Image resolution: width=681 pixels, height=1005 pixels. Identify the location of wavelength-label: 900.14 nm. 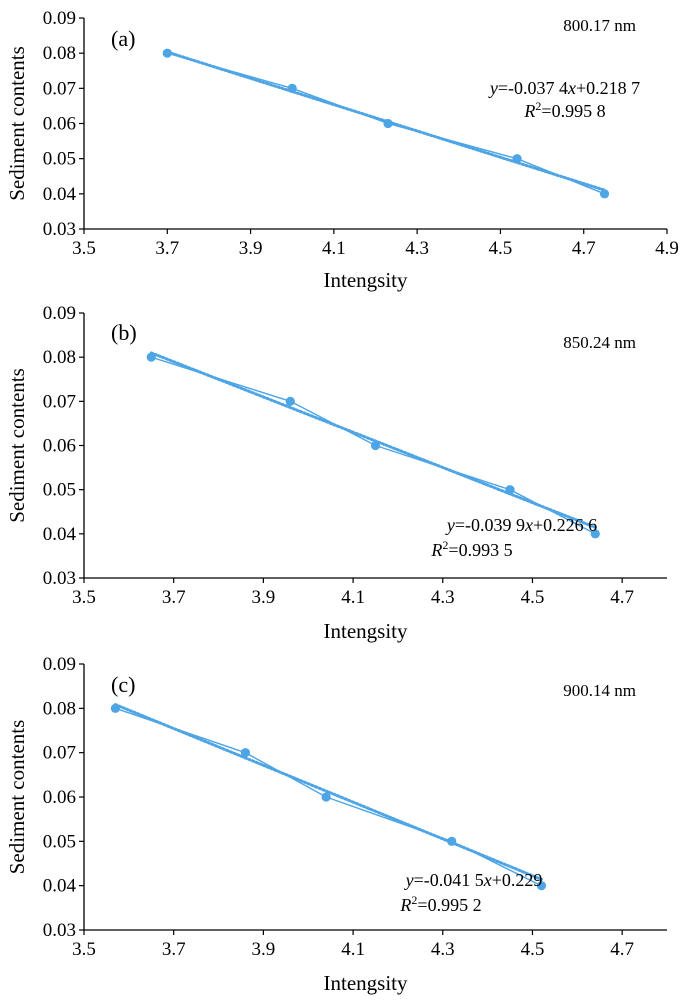
(599, 690).